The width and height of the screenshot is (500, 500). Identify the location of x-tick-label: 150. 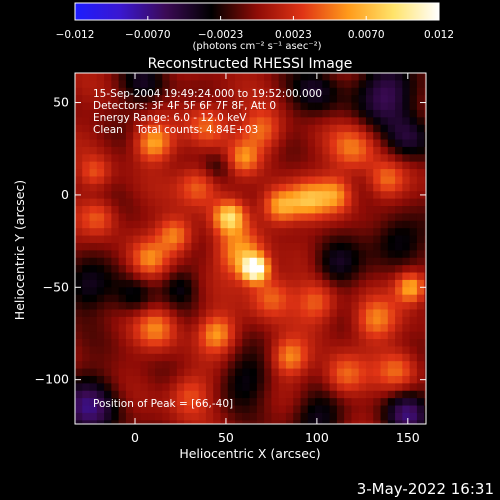
(408, 437).